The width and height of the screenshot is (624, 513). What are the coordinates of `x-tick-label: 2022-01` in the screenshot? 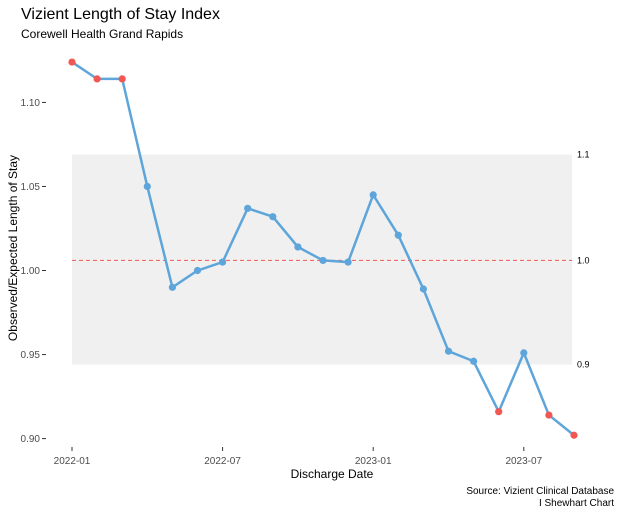 It's located at (72, 461).